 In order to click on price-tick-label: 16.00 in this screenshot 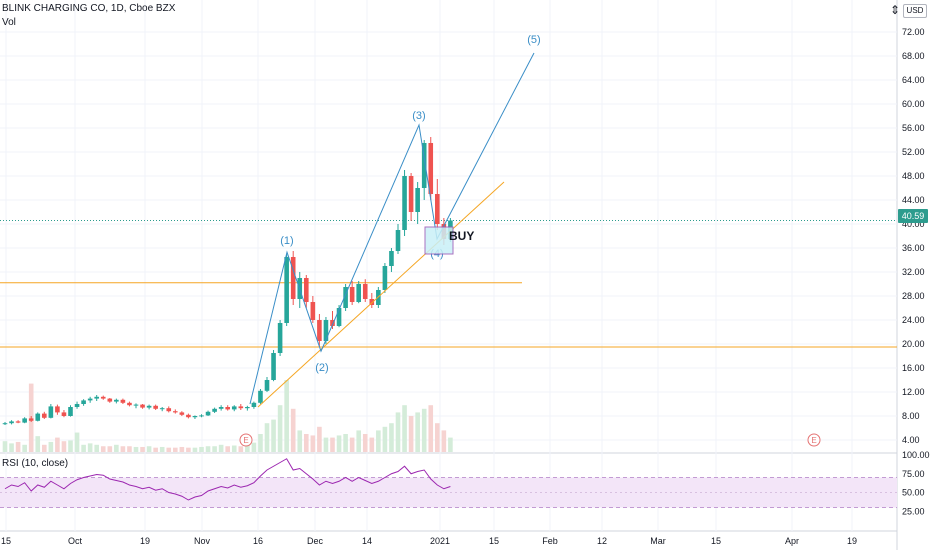, I will do `click(913, 368)`.